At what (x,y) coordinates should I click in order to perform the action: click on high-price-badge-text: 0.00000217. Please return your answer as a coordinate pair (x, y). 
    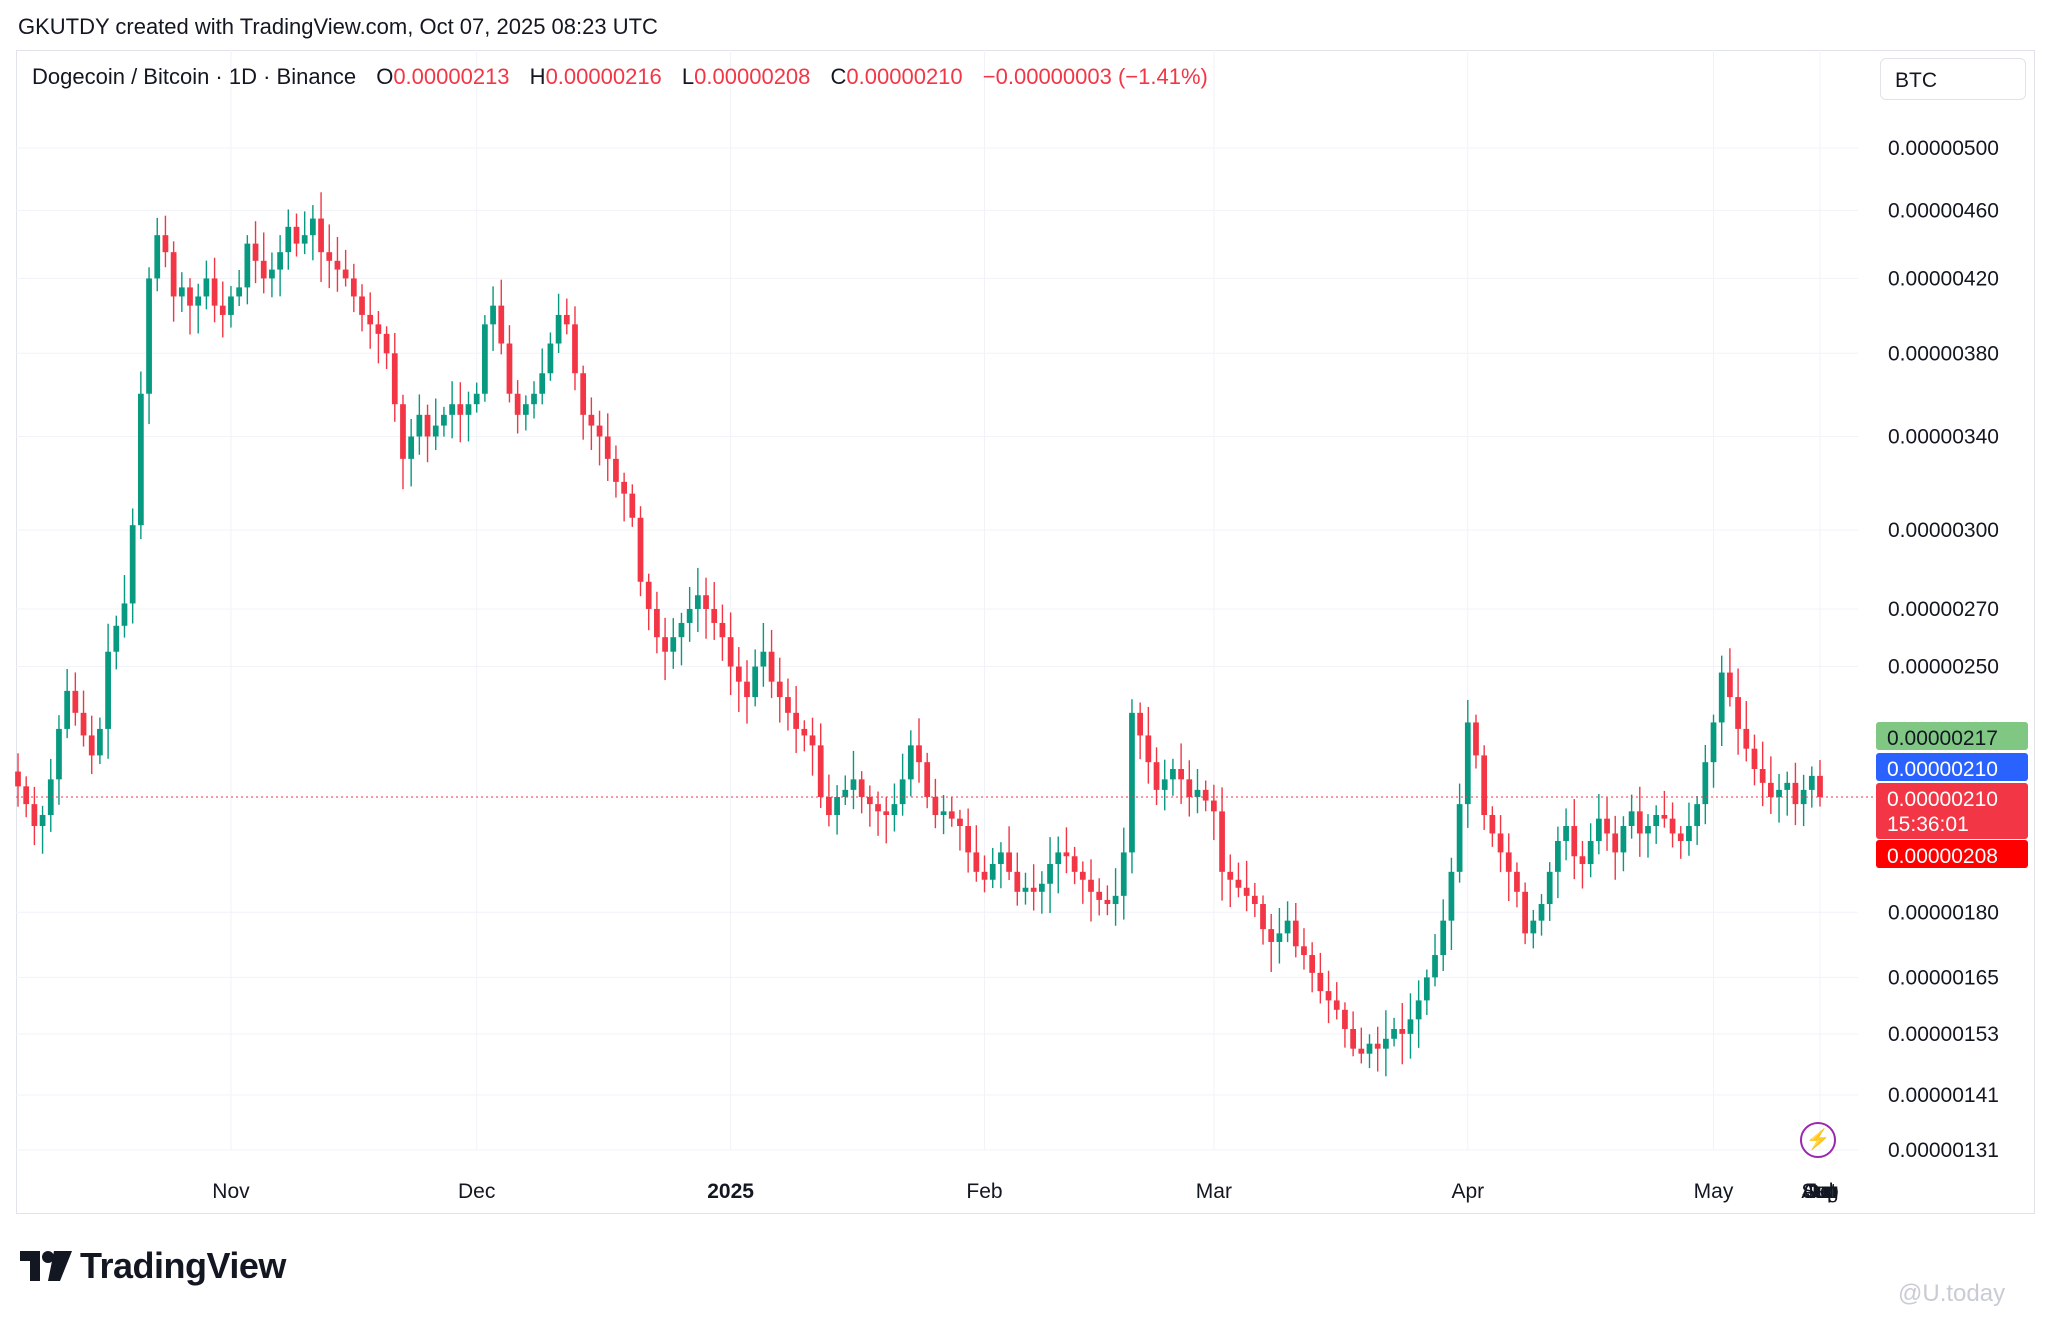
    Looking at the image, I should click on (1942, 738).